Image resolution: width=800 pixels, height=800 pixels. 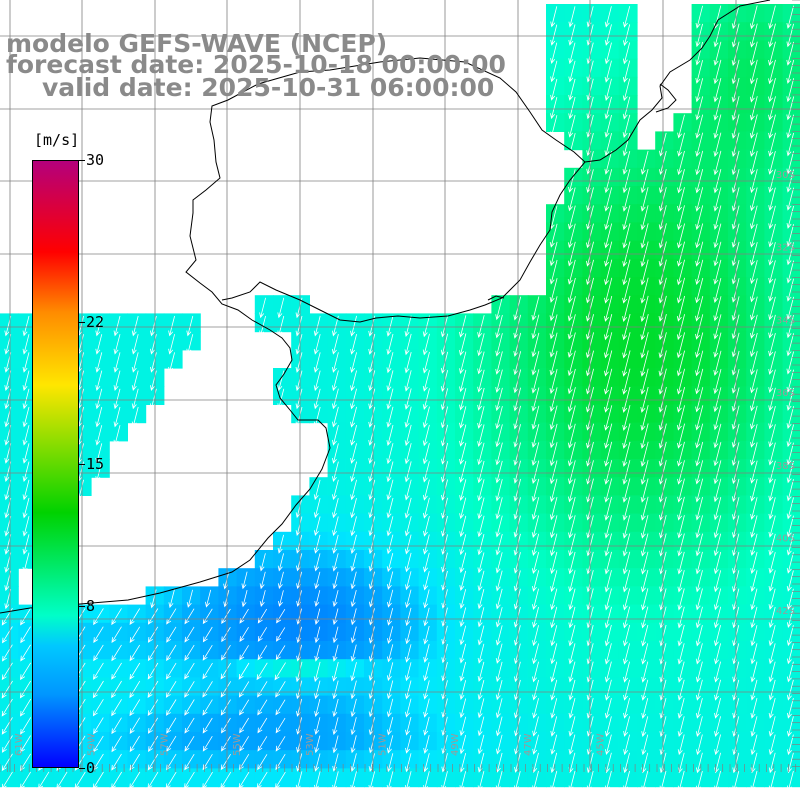 I want to click on latitude-label: 36S, so click(x=785, y=393).